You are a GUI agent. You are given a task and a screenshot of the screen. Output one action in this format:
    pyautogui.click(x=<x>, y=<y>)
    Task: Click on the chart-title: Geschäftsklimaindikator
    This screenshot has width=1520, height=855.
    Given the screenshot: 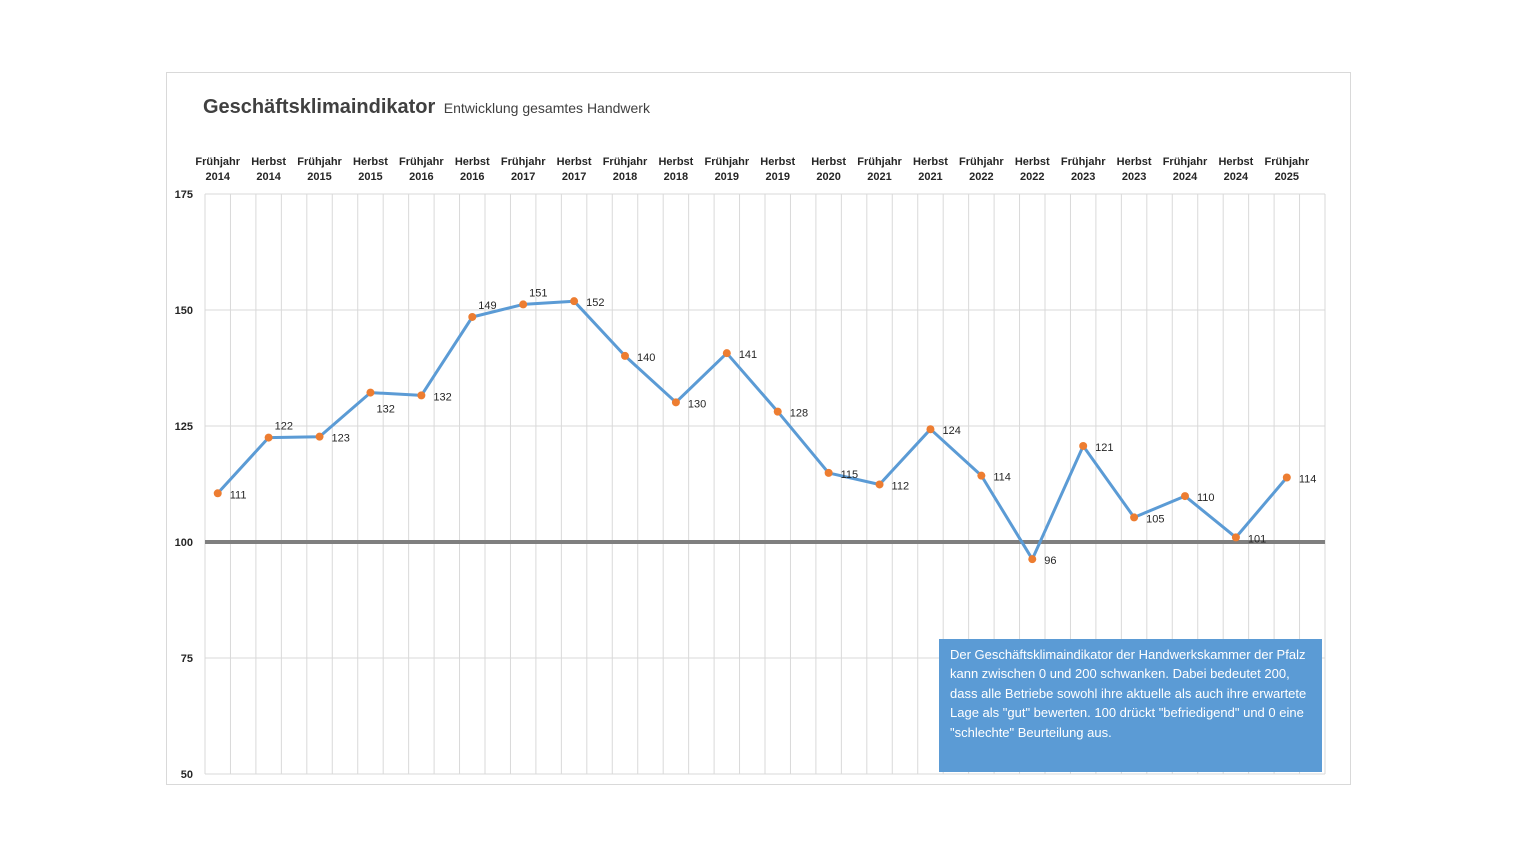 What is the action you would take?
    pyautogui.click(x=319, y=107)
    